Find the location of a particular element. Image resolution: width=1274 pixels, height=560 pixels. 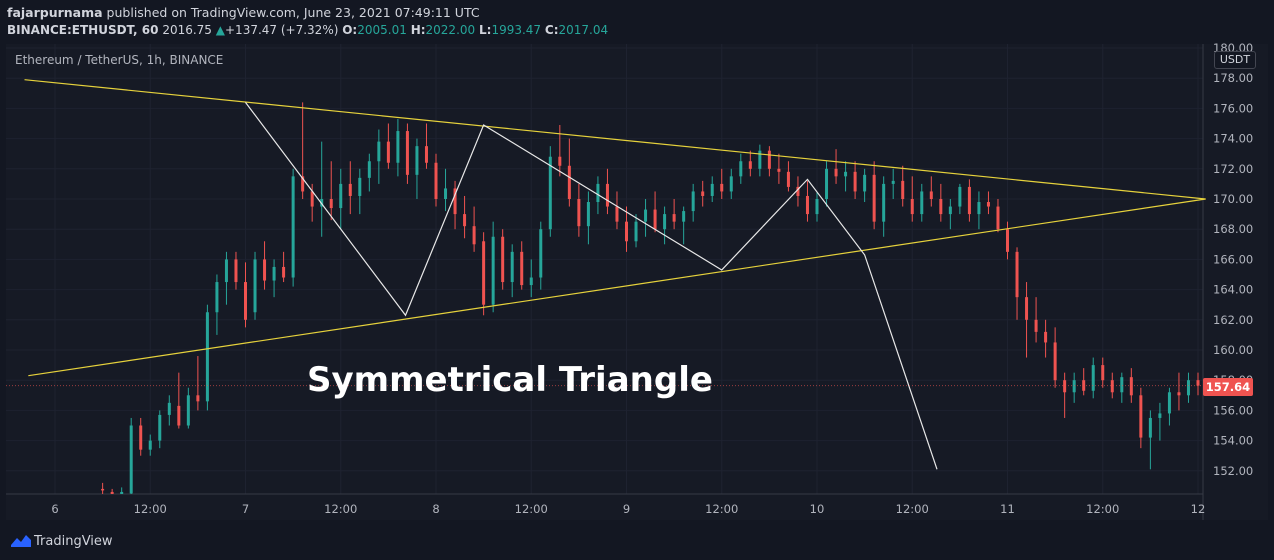

brand-name: TradingView is located at coordinates (73, 541).